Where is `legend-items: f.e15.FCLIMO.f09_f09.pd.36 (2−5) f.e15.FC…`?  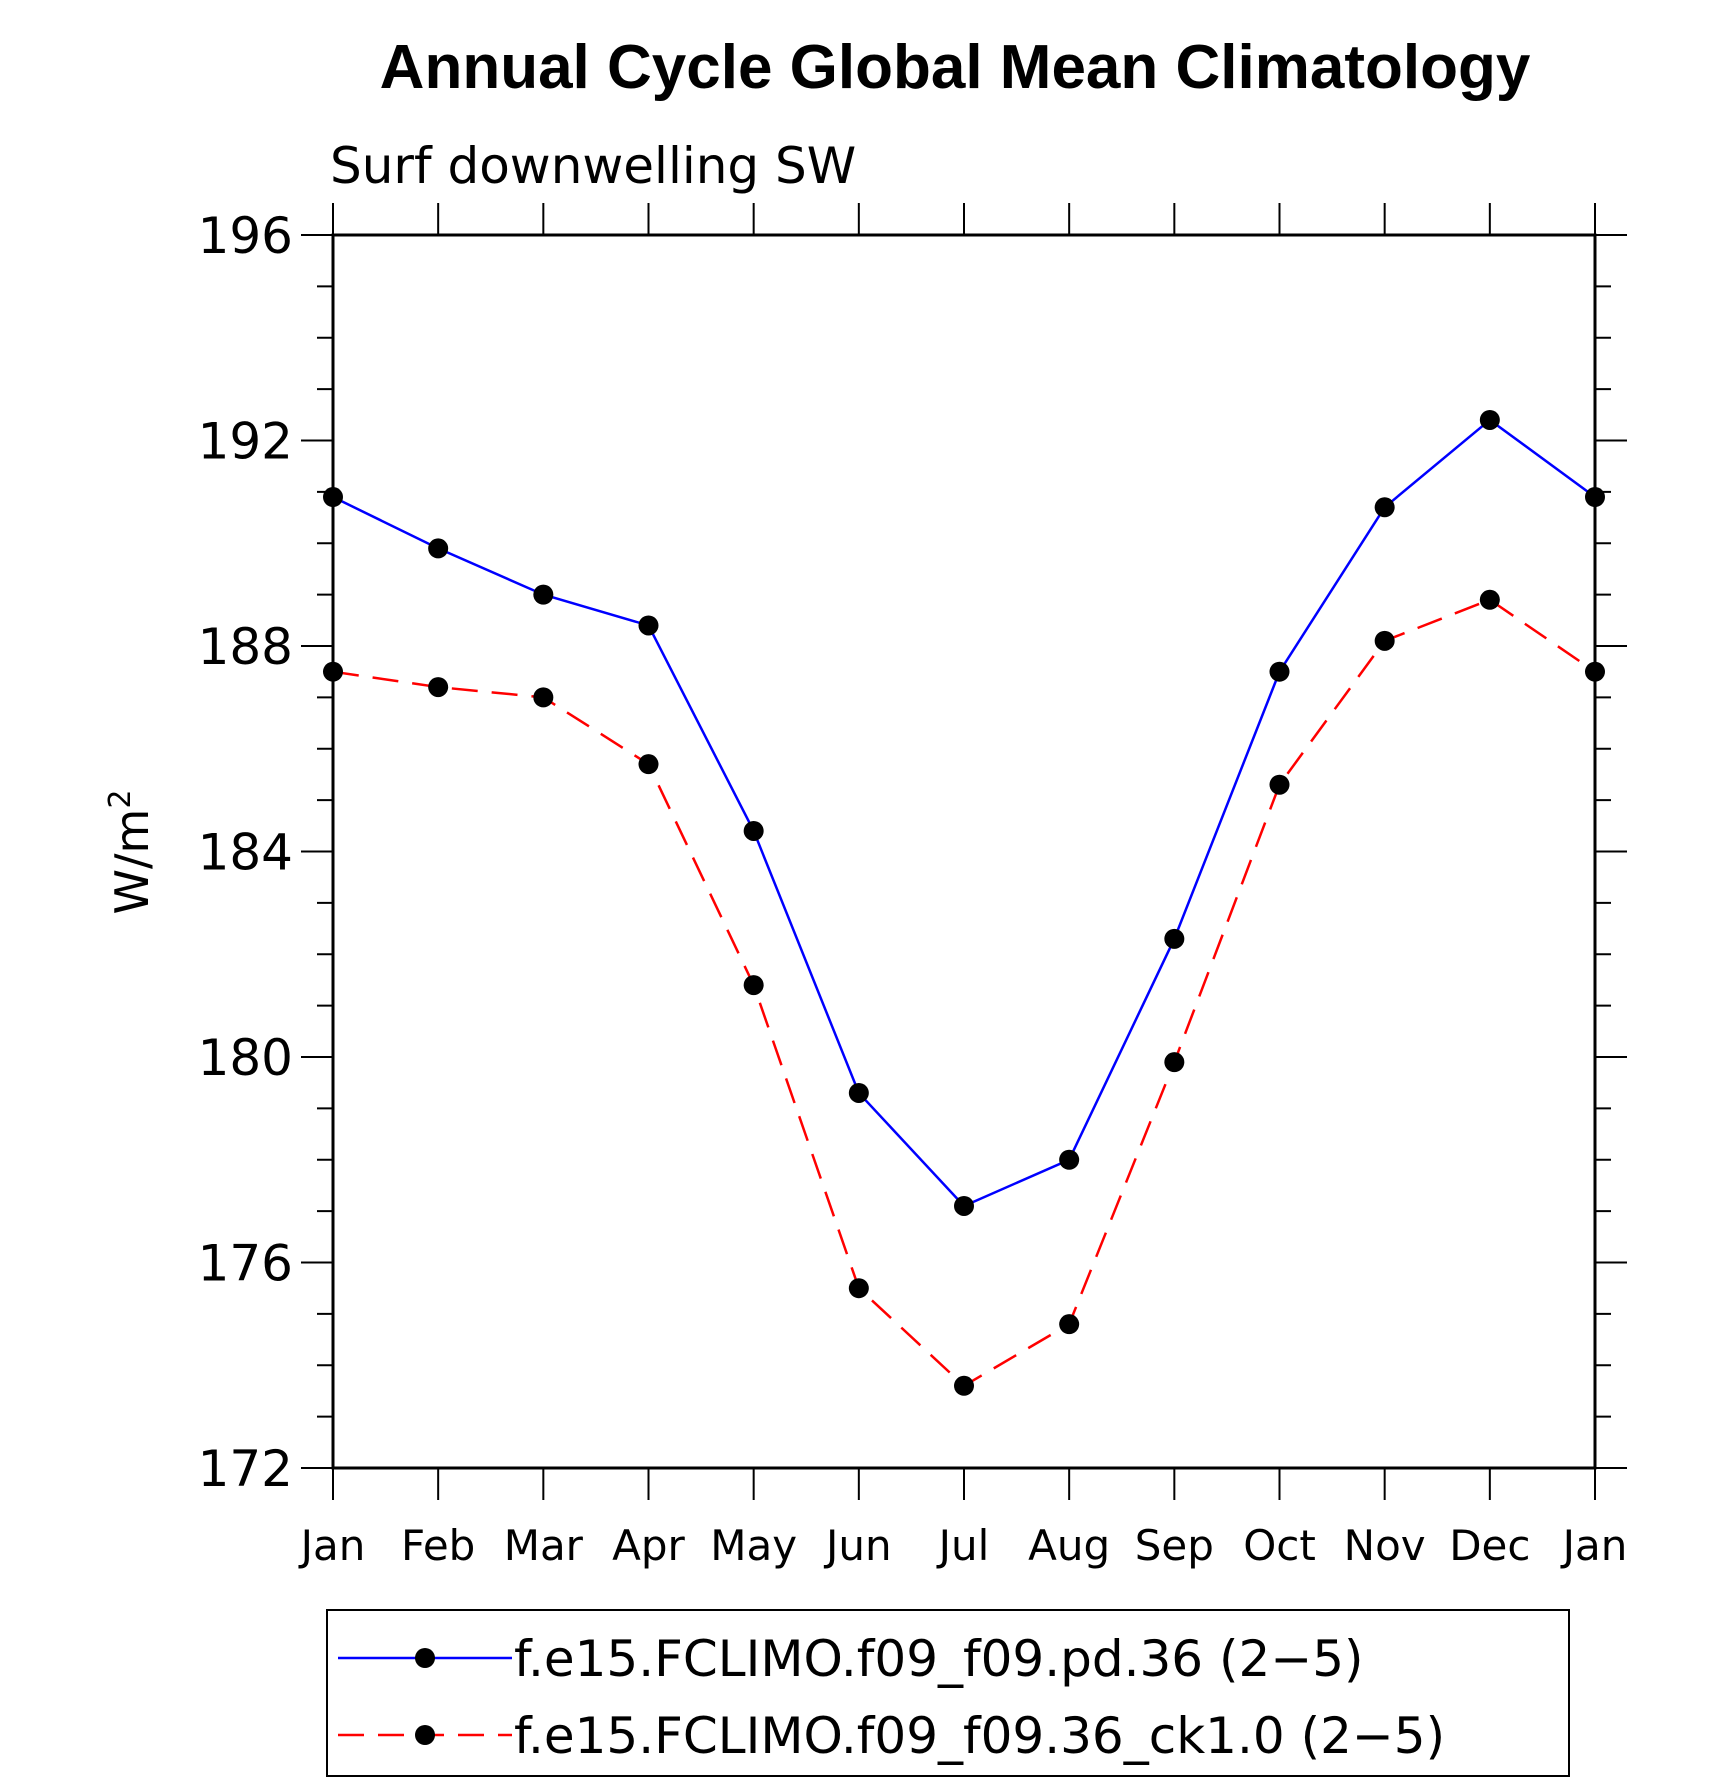
legend-items: f.e15.FCLIMO.f09_f09.pd.36 (2−5) f.e15.FC… is located at coordinates (891, 1697).